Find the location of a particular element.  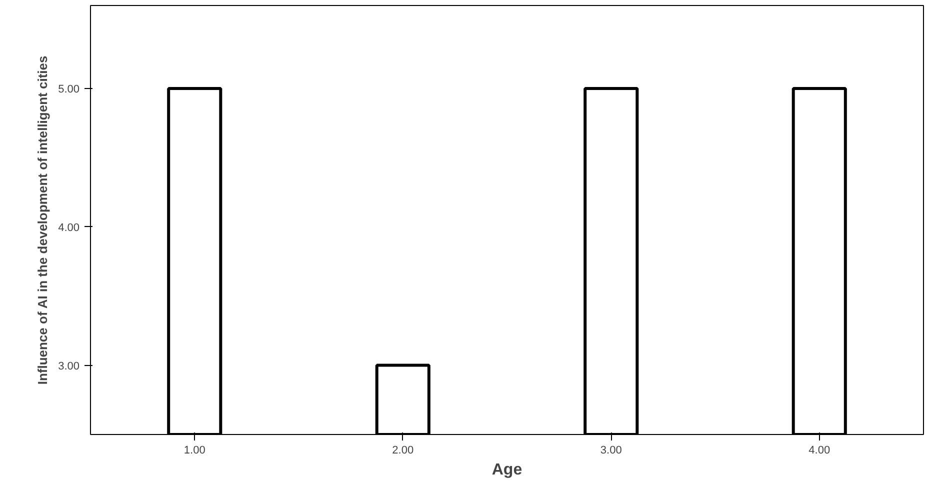

y-tick-label: 5.00 is located at coordinates (69, 90).